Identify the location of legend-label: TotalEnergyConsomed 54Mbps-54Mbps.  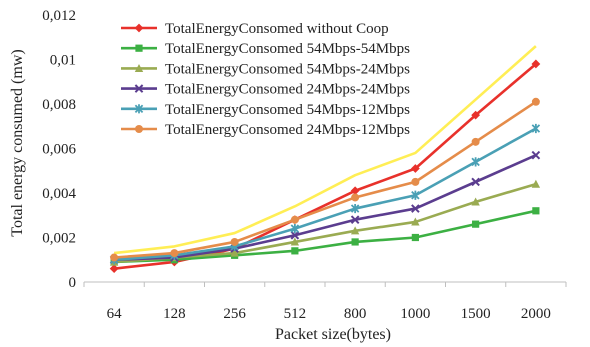
(287, 49).